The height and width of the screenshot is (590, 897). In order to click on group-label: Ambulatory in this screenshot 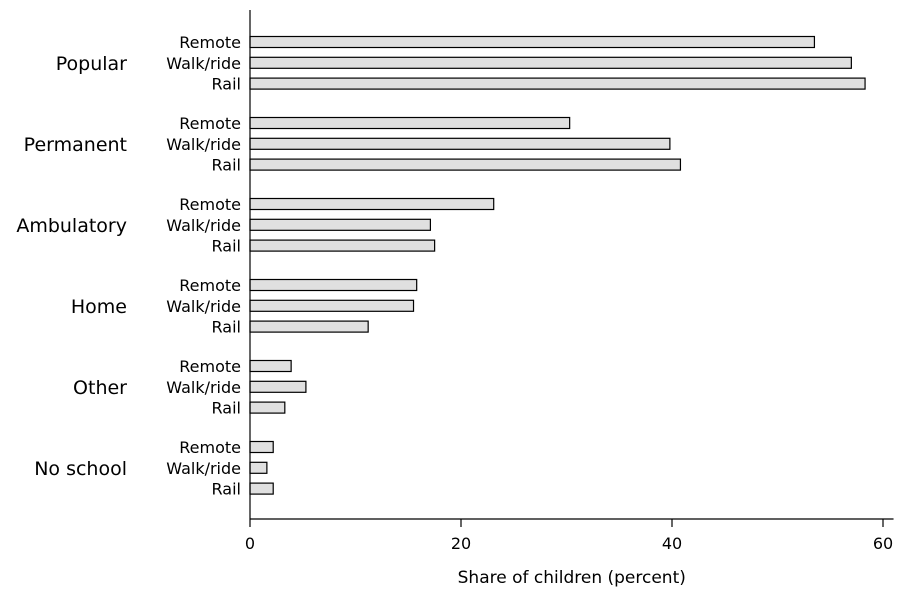, I will do `click(71, 226)`.